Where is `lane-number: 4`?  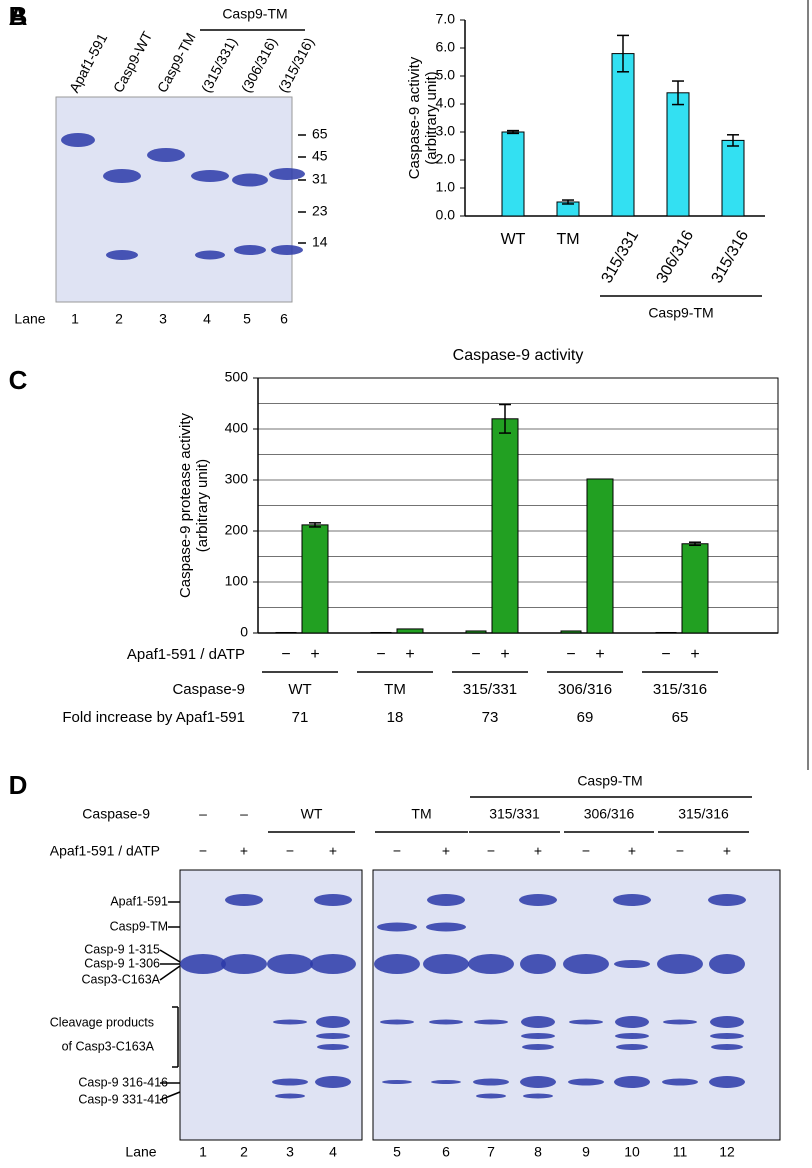
lane-number: 4 is located at coordinates (207, 319).